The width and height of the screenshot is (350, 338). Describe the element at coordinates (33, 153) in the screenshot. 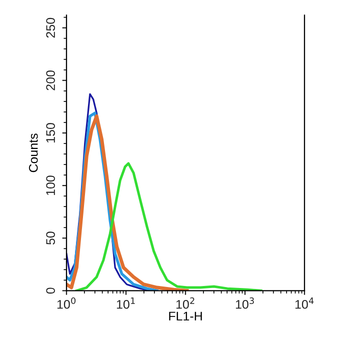

I see `y-axis-title: Counts` at that location.